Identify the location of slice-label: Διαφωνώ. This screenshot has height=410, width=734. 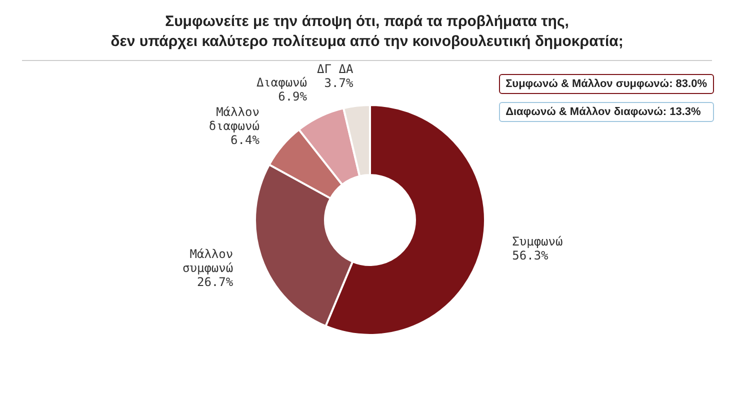
(282, 82).